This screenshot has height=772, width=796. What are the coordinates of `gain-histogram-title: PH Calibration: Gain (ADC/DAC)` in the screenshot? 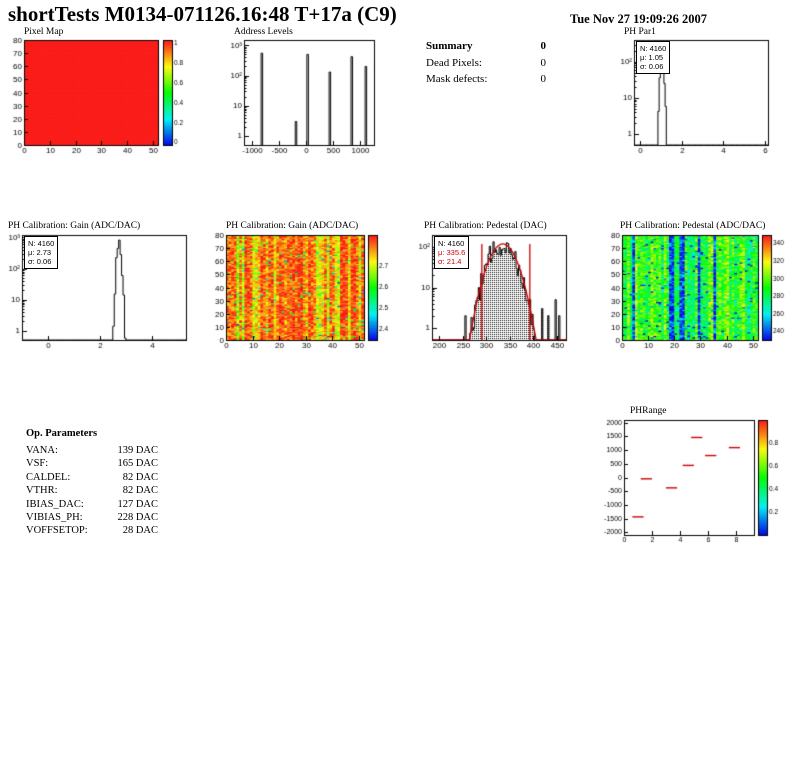 It's located at (74, 226).